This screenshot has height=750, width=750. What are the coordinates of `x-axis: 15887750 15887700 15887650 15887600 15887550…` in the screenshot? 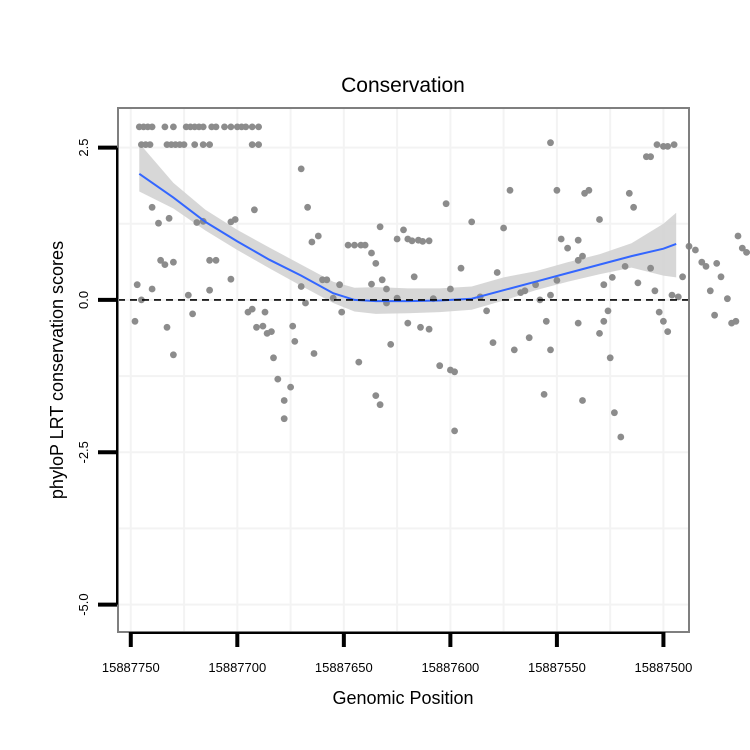 It's located at (397, 653).